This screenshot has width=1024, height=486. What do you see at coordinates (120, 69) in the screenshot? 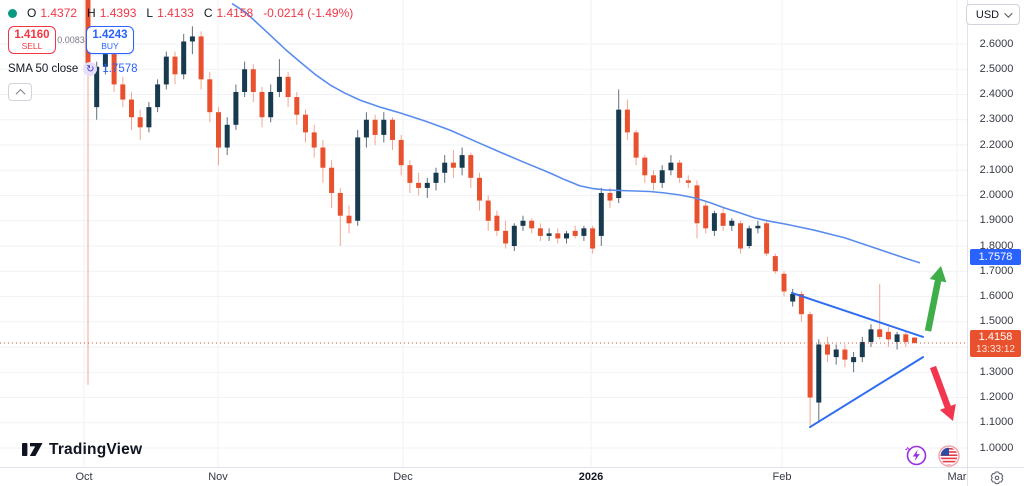
I see `indicator-value: 1.7578` at bounding box center [120, 69].